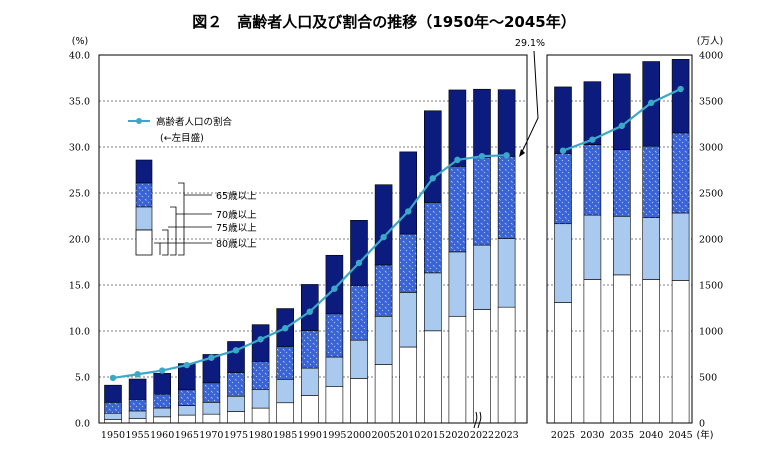 The width and height of the screenshot is (768, 451). Describe the element at coordinates (702, 424) in the screenshot. I see `right-tick-label: 0` at that location.